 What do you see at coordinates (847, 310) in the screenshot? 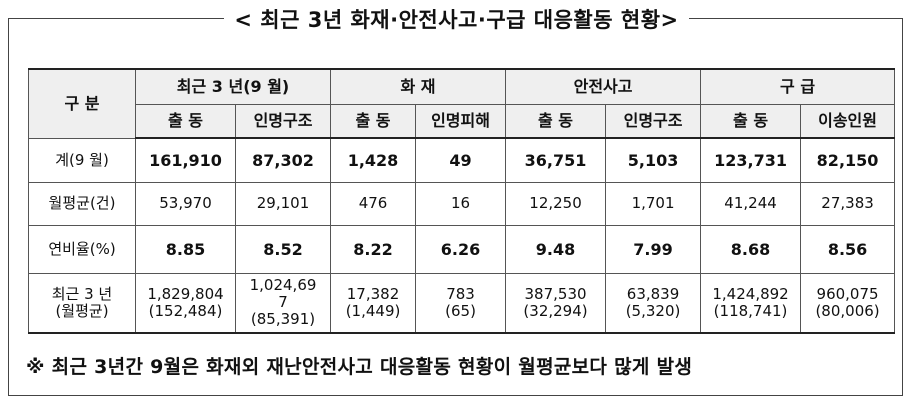
I see `cell-line: (80,006)` at bounding box center [847, 310].